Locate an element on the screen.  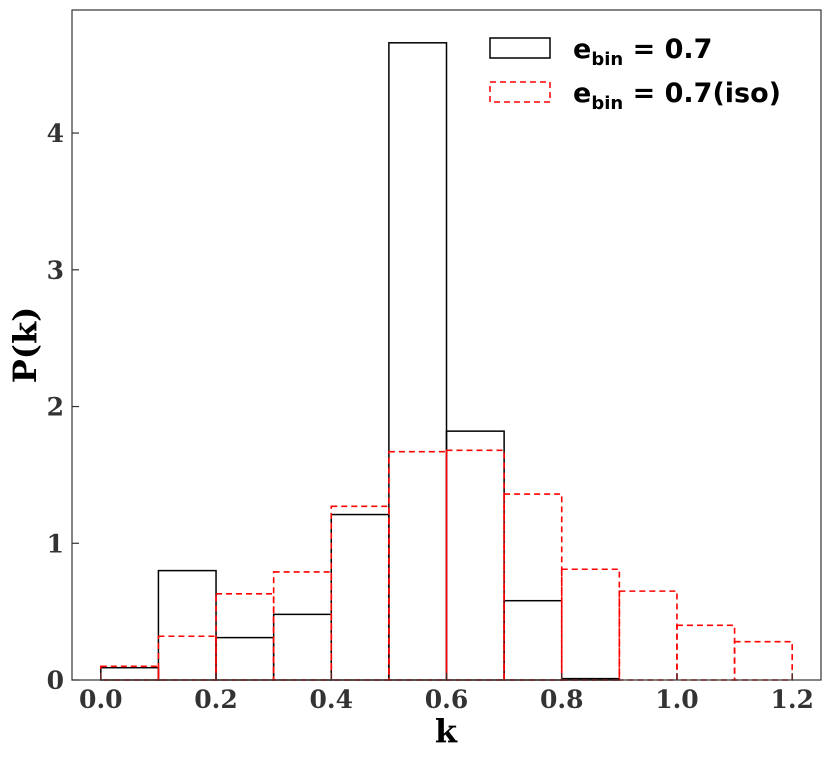
legend-label: ebin = 0.7 is located at coordinates (642, 52).